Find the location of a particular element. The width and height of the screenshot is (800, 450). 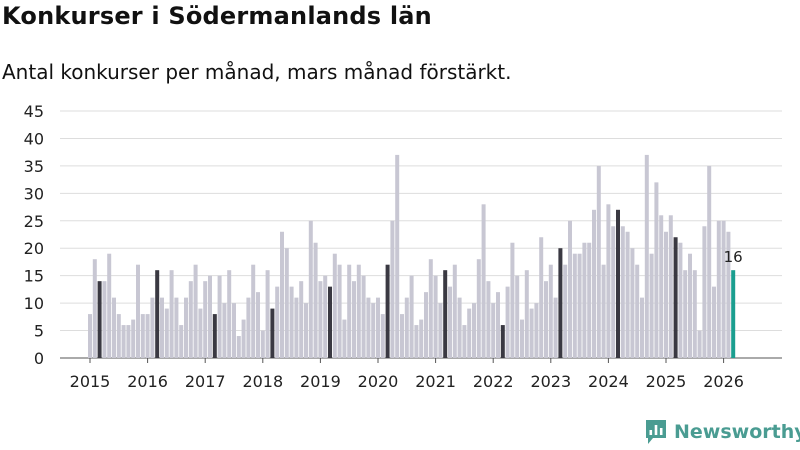

x-tick-label: 2020 is located at coordinates (378, 381).